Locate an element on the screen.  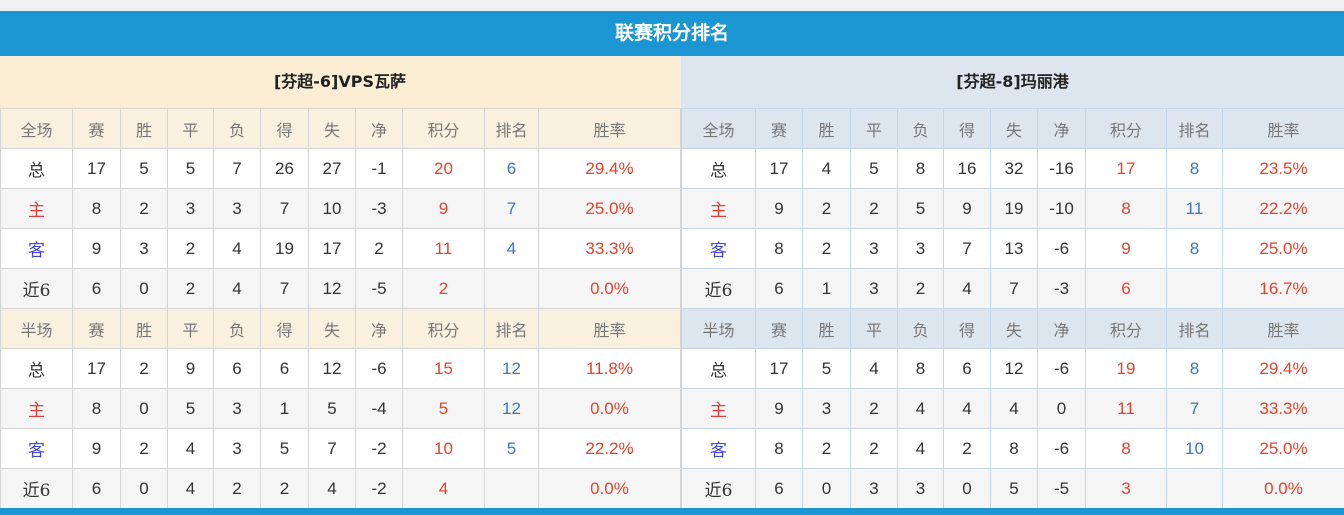
column-header: 排名 is located at coordinates (1194, 128).